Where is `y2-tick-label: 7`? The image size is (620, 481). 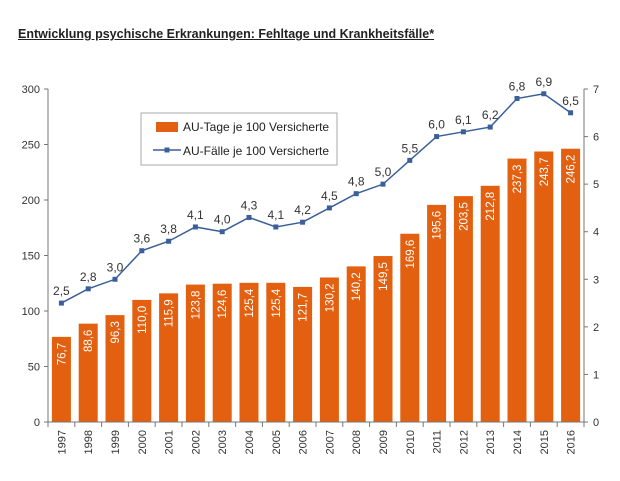 y2-tick-label: 7 is located at coordinates (596, 90).